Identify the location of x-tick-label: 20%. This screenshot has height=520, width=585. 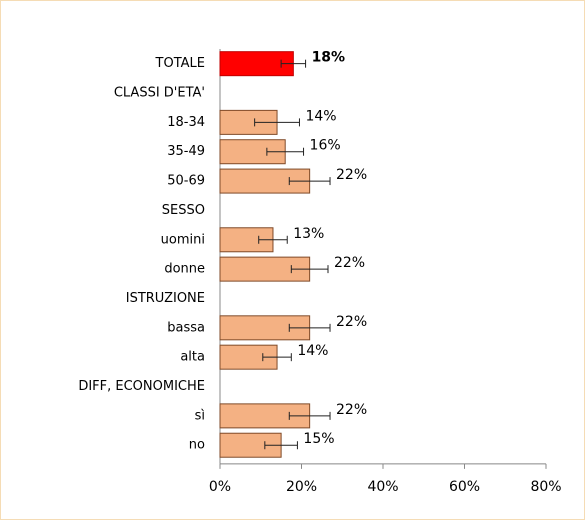
(301, 487).